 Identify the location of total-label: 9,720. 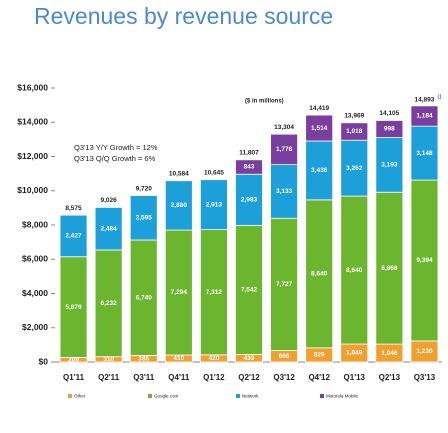
(144, 188).